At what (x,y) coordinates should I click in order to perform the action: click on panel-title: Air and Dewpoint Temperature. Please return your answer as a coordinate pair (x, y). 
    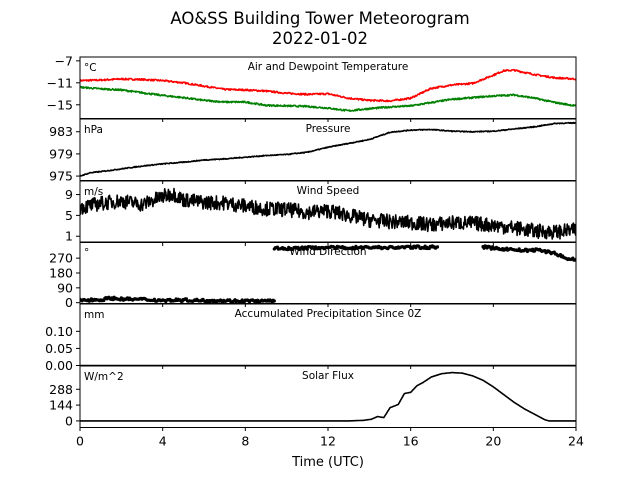
    Looking at the image, I should click on (328, 67).